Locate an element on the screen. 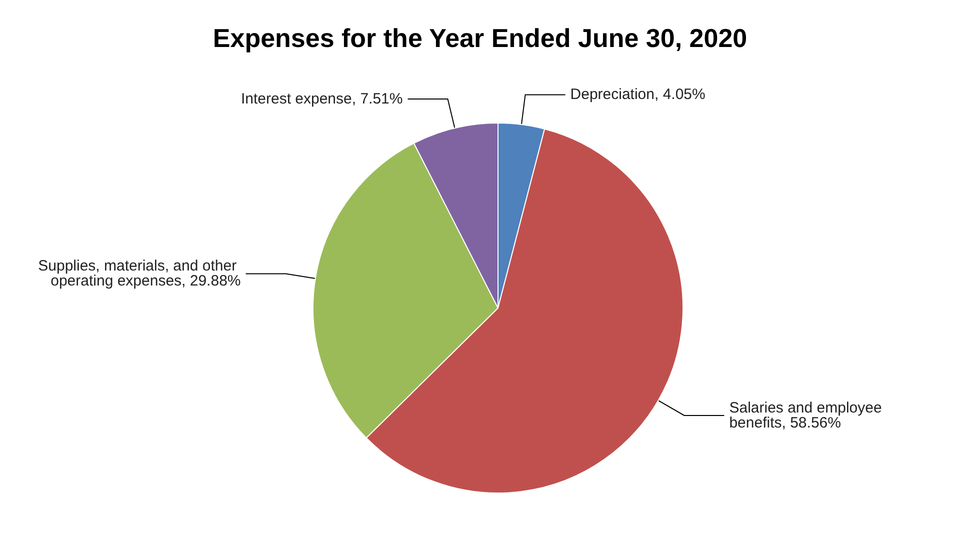  slice-label: Interest expense, 7.51% is located at coordinates (321, 99).